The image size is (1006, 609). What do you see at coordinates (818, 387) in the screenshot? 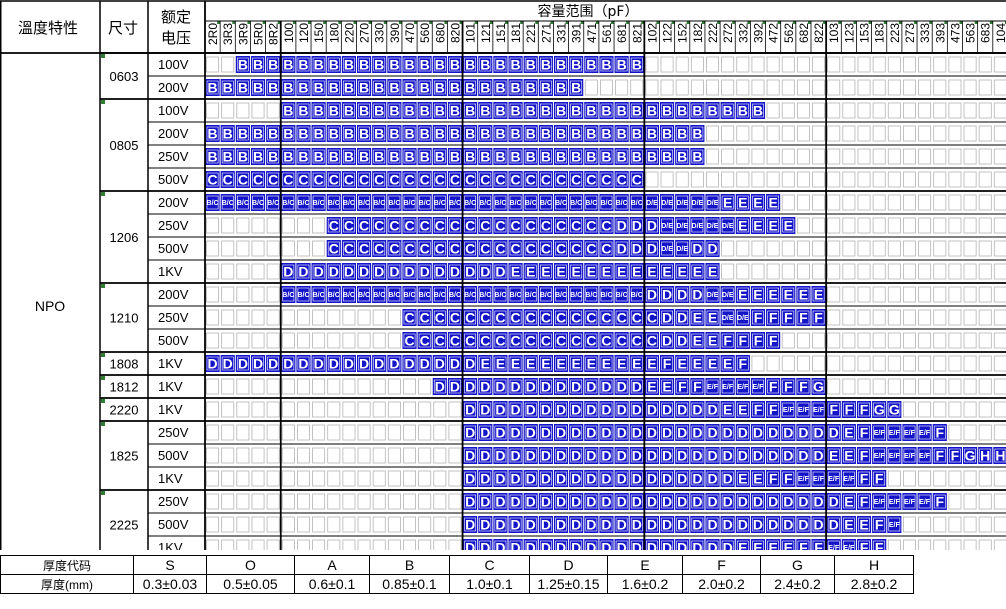
I see `code-label: G` at bounding box center [818, 387].